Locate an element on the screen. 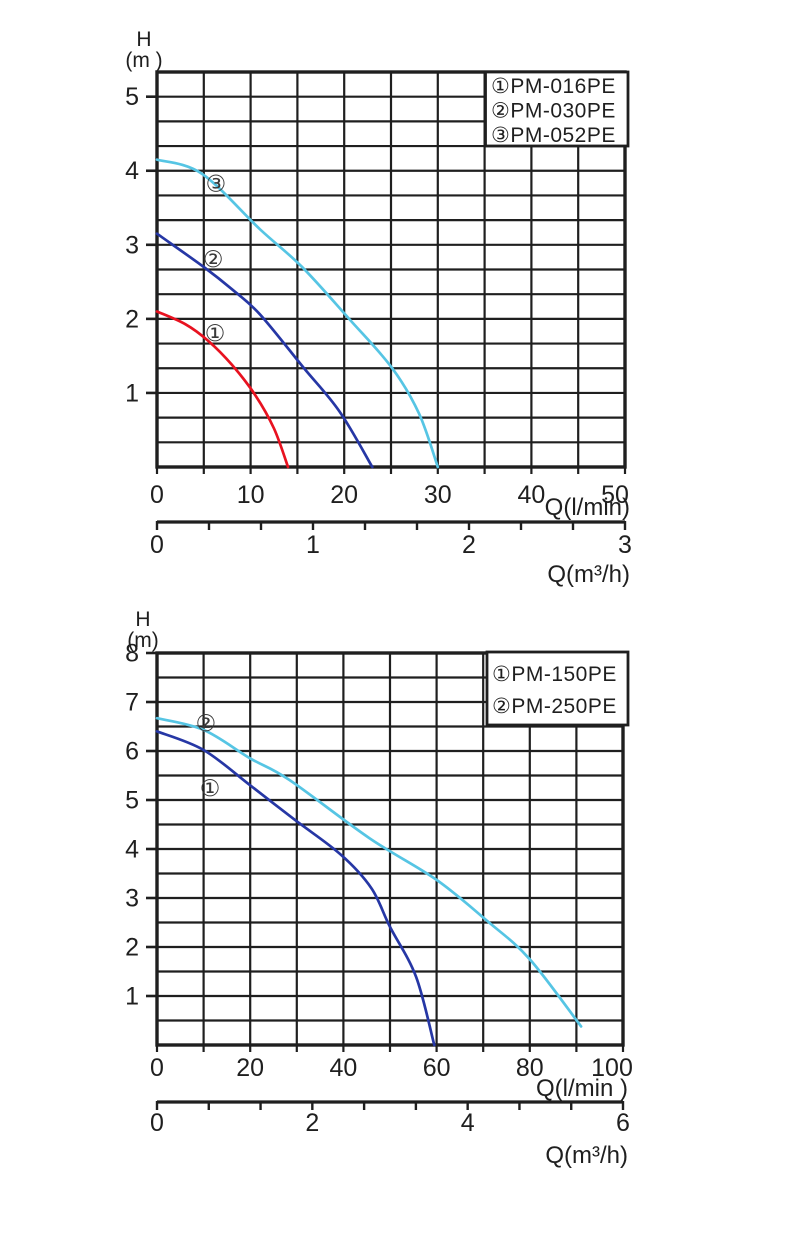 The width and height of the screenshot is (790, 1251). curve-PM-150PE is located at coordinates (295, 888).